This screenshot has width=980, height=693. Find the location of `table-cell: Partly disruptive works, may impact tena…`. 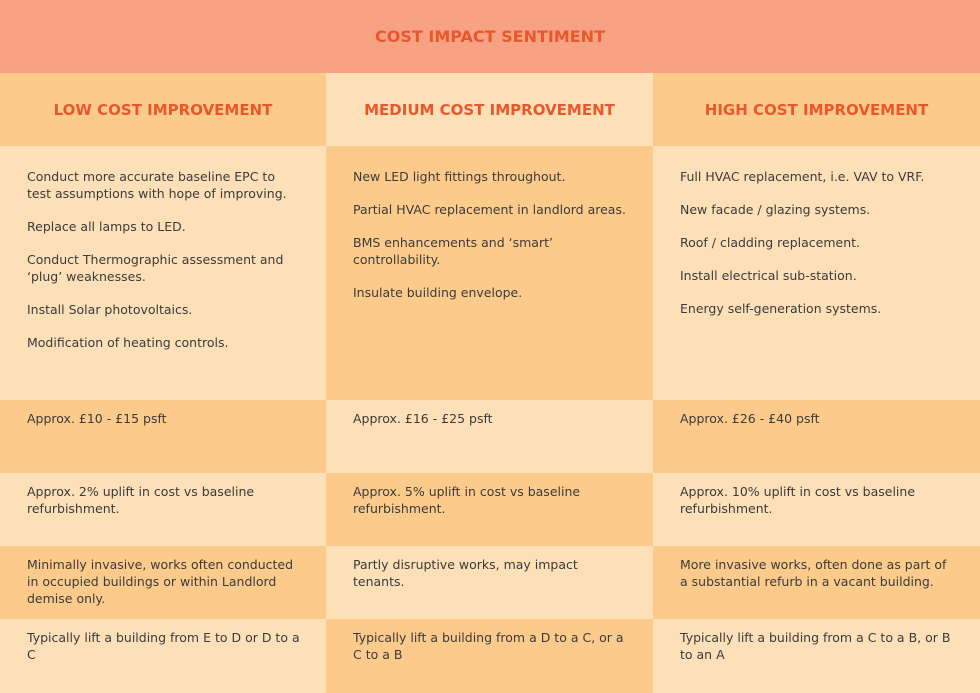

table-cell: Partly disruptive works, may impact tena… is located at coordinates (489, 582).